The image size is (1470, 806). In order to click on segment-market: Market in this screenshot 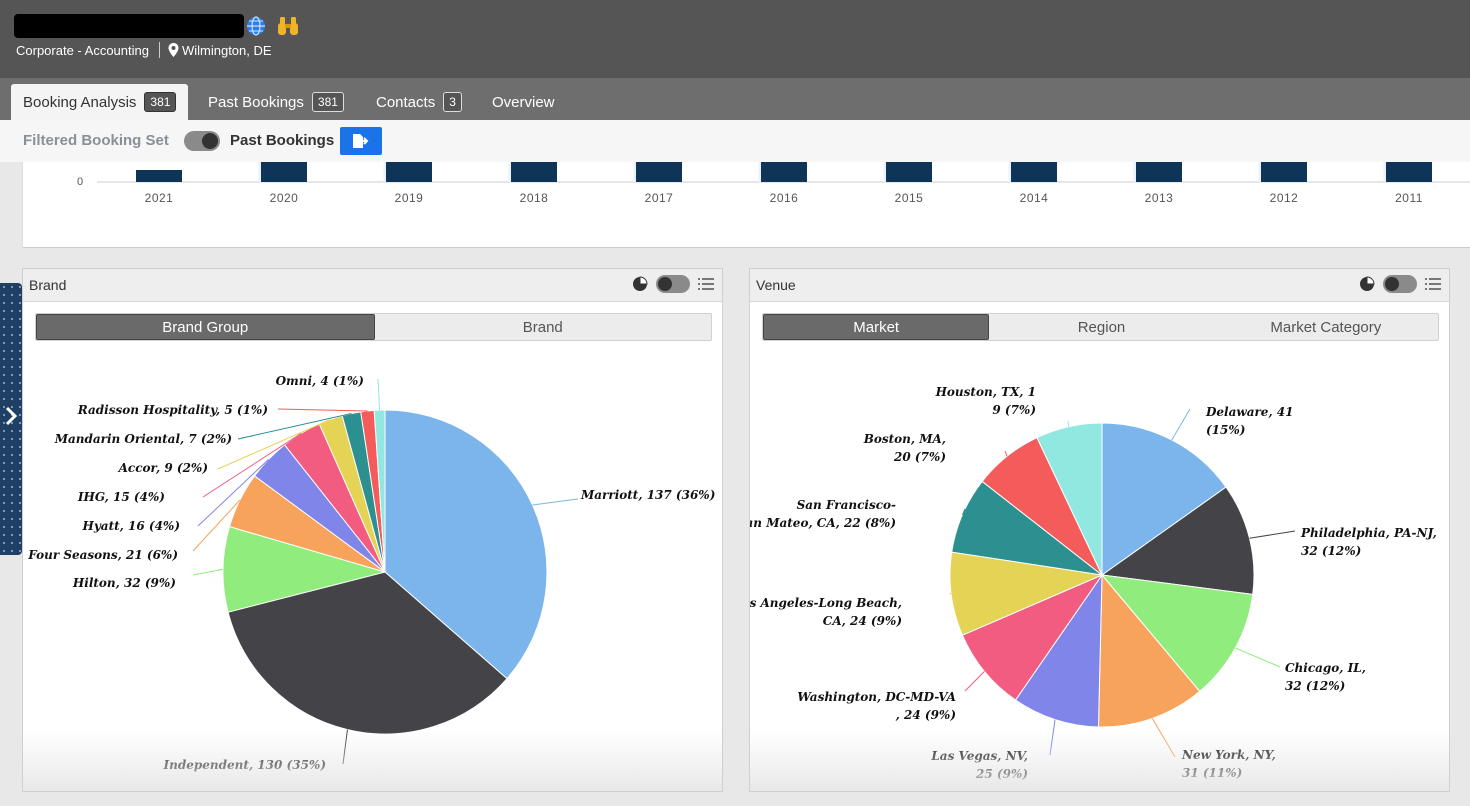, I will do `click(876, 327)`.